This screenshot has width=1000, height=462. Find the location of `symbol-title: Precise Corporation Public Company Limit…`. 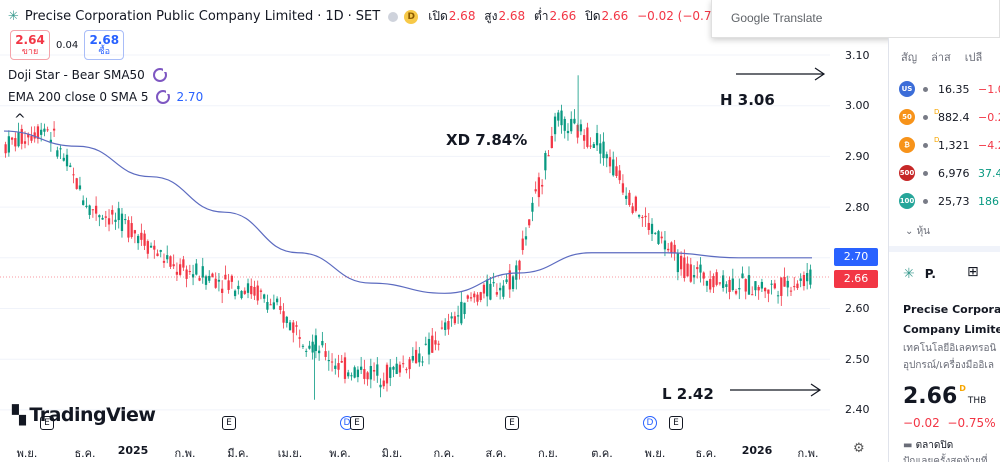

symbol-title: Precise Corporation Public Company Limit… is located at coordinates (169, 16).